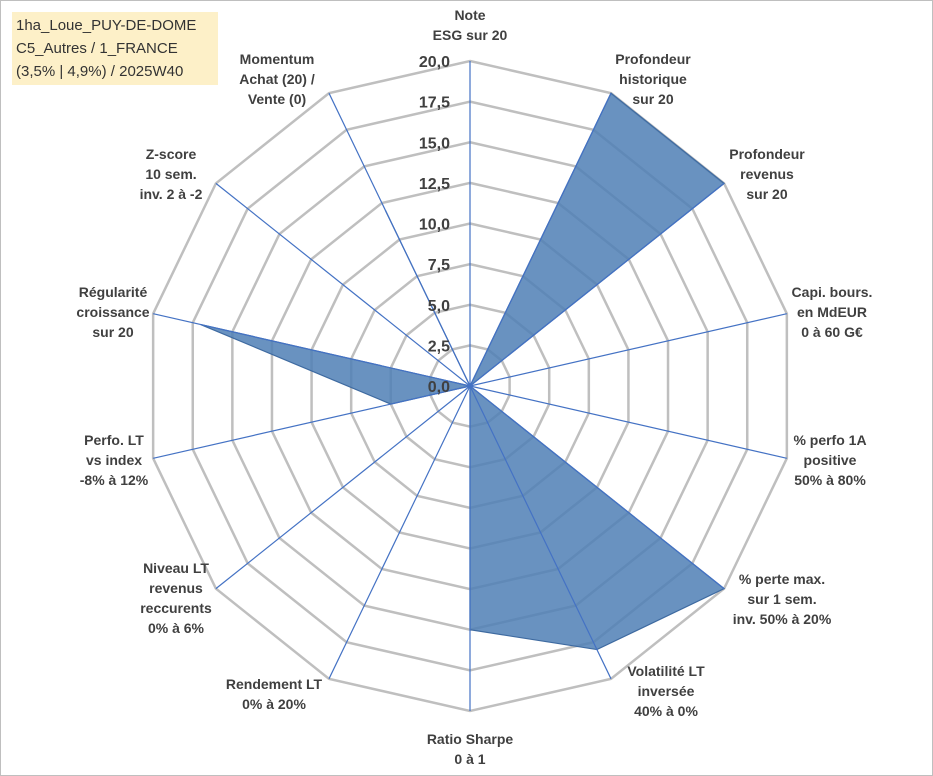  What do you see at coordinates (274, 684) in the screenshot?
I see `axis-label-line: Rendement LT` at bounding box center [274, 684].